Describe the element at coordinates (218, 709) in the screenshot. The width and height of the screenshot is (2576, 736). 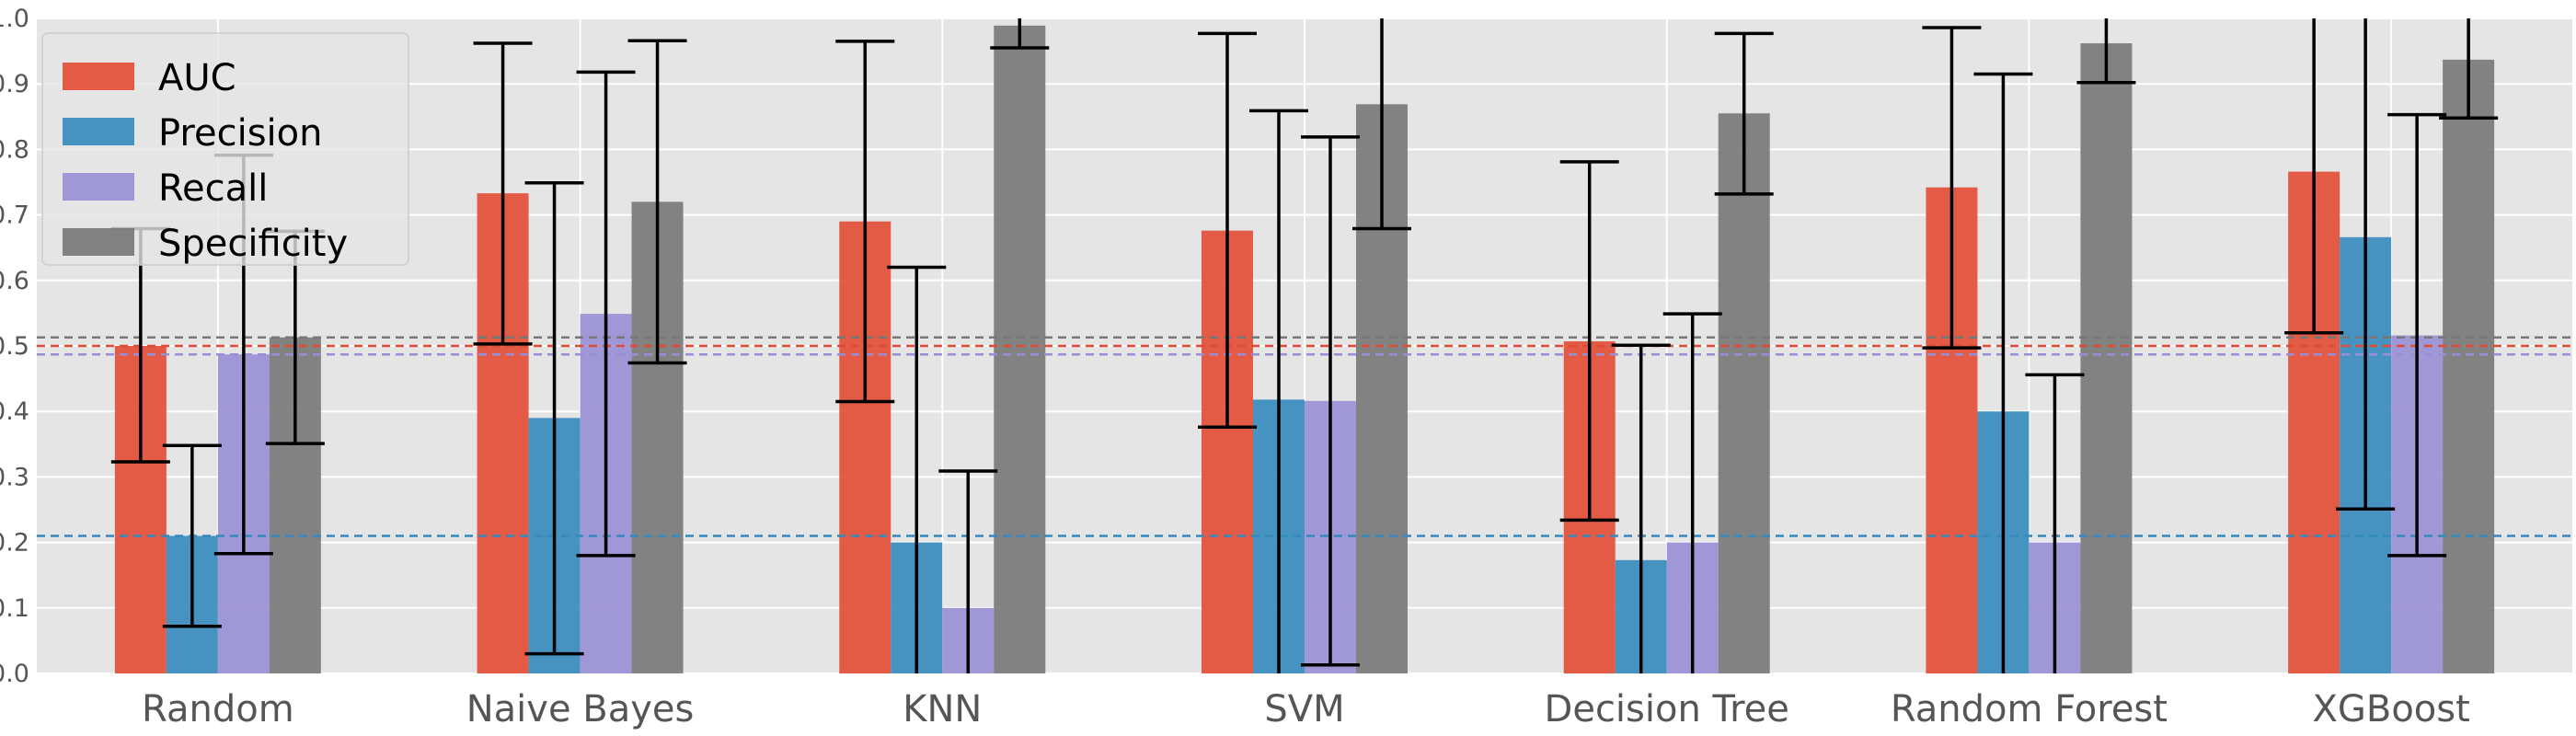
I see `x-tick-label: Random` at that location.